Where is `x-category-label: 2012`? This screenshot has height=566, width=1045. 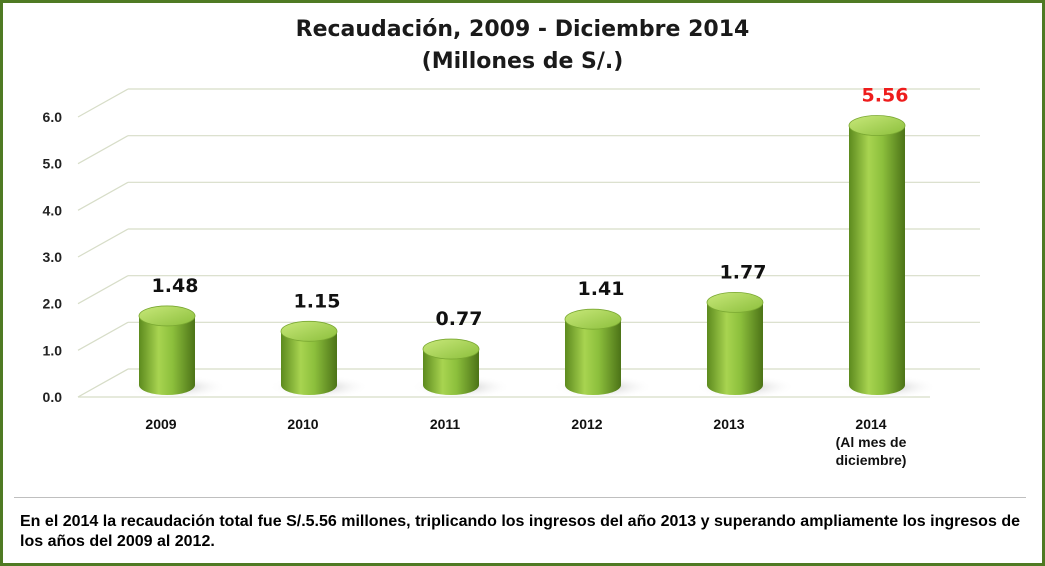 x-category-label: 2012 is located at coordinates (586, 424).